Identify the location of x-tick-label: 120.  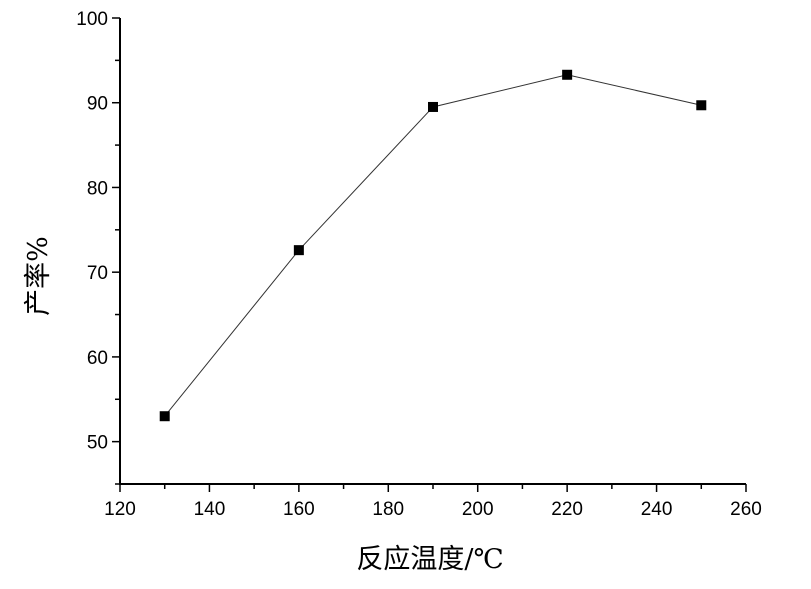
(120, 509).